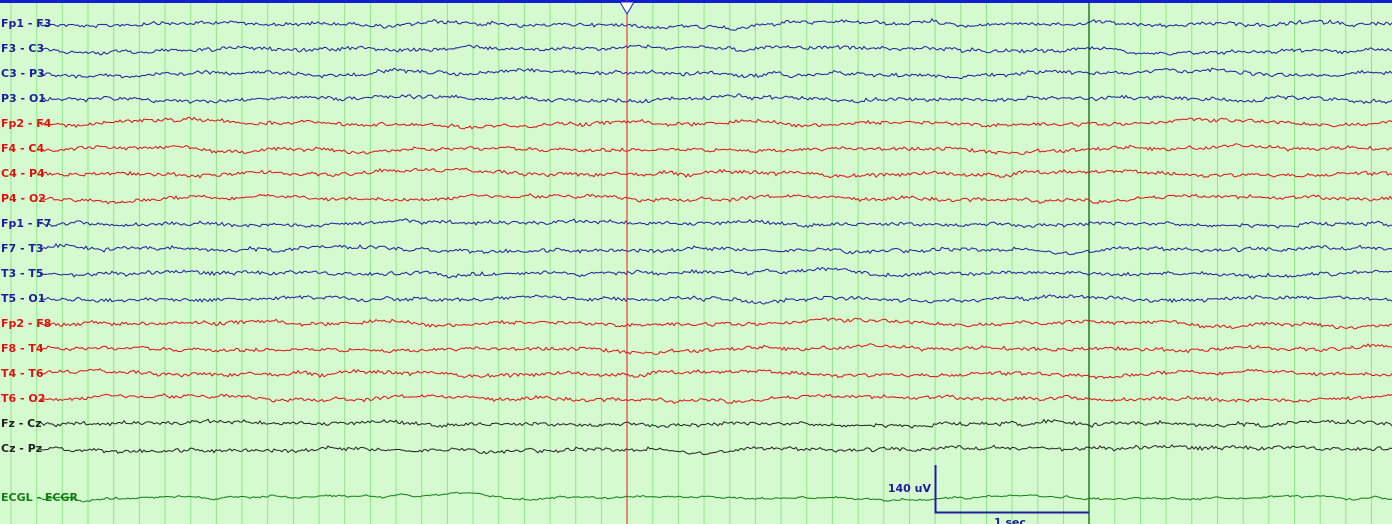  What do you see at coordinates (22, 273) in the screenshot?
I see `channel-label: T3 - T5` at bounding box center [22, 273].